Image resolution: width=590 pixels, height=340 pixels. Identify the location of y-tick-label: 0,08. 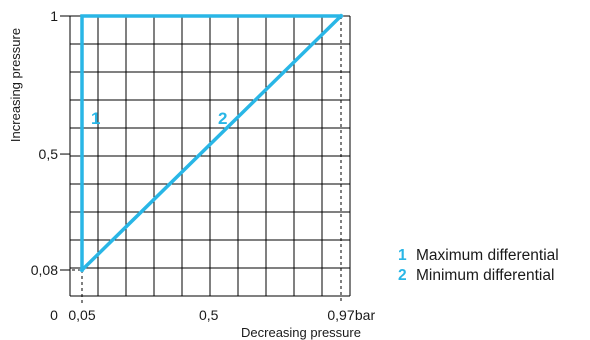
(44, 270).